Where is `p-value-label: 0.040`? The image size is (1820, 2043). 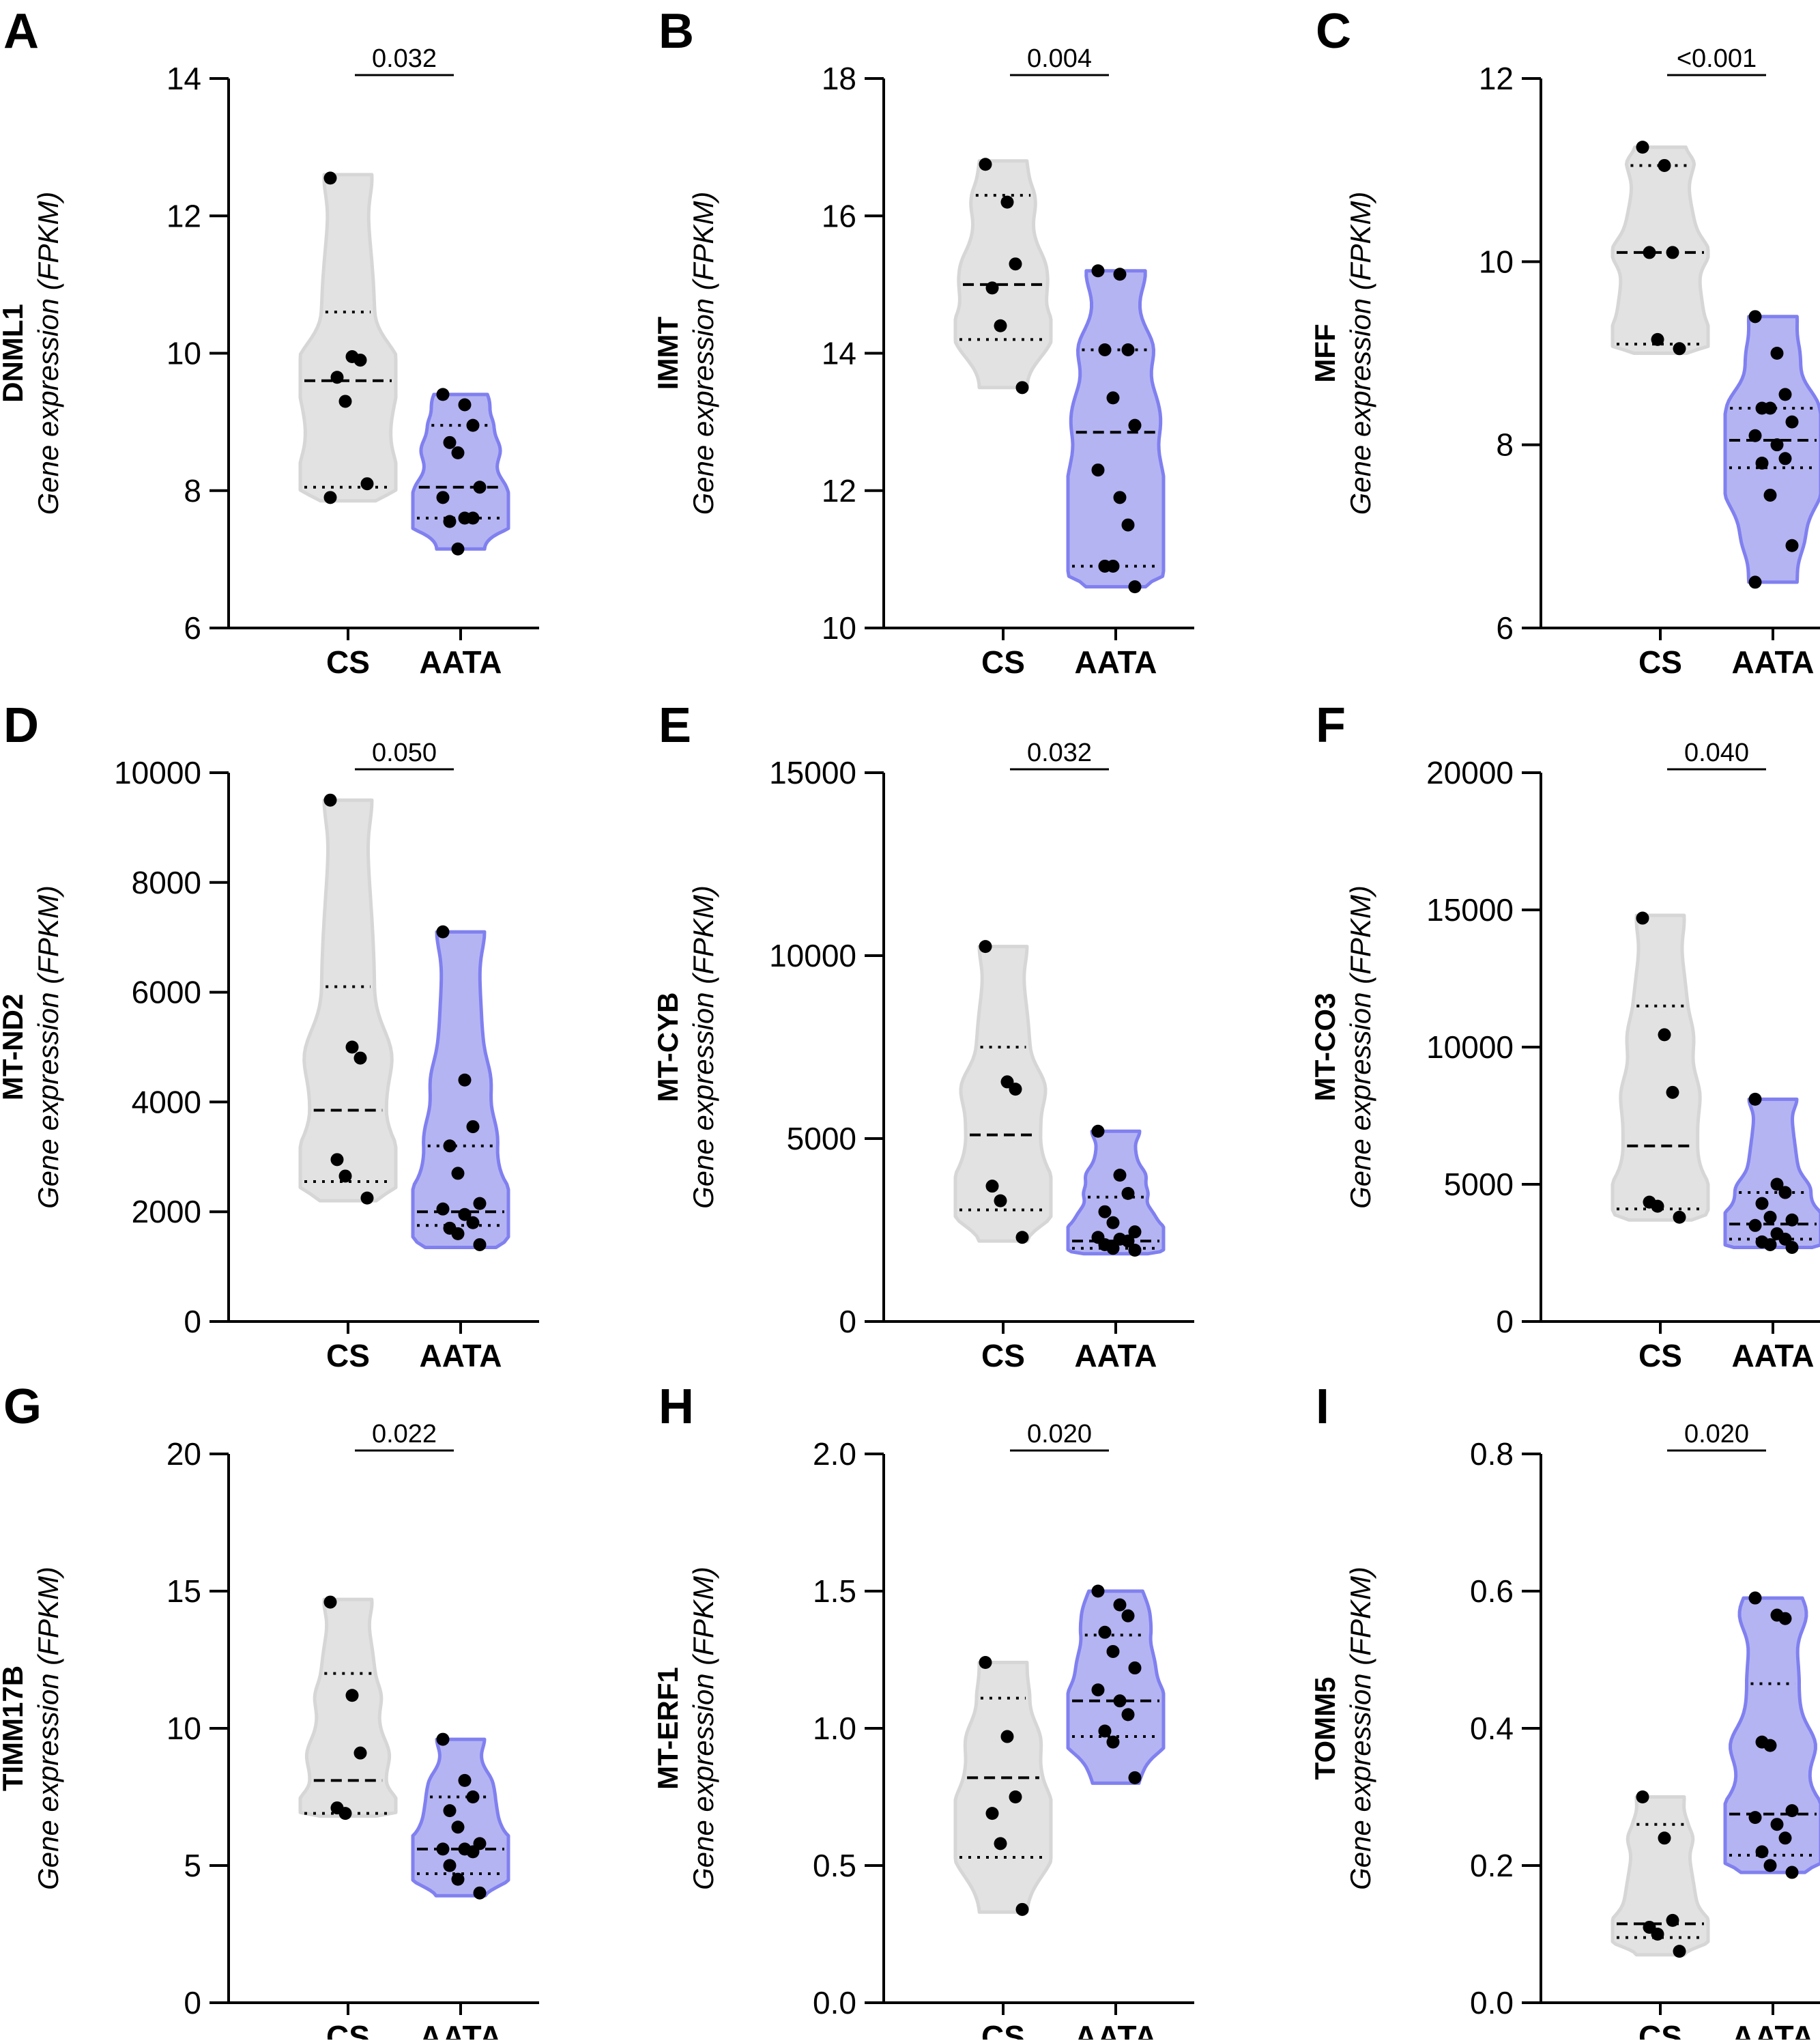
p-value-label: 0.040 is located at coordinates (1716, 753).